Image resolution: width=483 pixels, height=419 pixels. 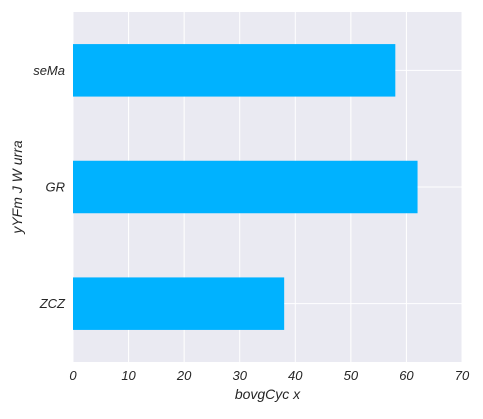 What do you see at coordinates (49, 70) in the screenshot?
I see `y-tick-label-0: seMa` at bounding box center [49, 70].